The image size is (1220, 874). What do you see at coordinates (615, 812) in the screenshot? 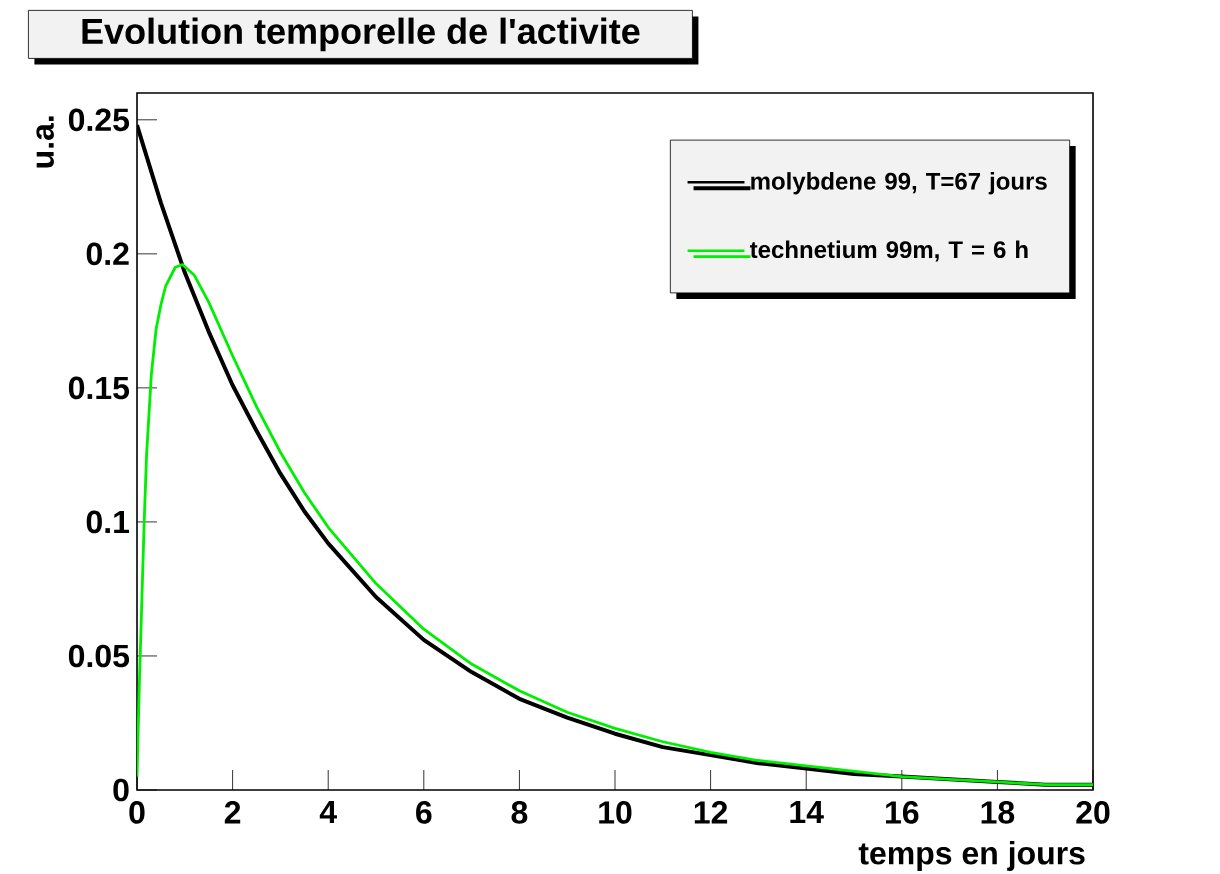
I see `x-tick-label: 10` at bounding box center [615, 812].